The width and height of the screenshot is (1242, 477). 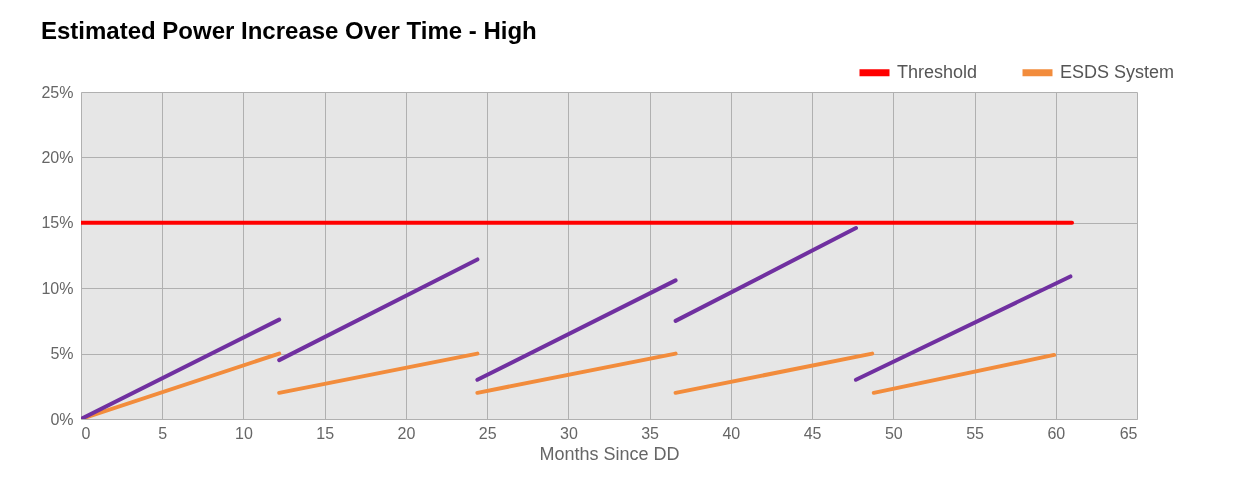 I want to click on y-tick-label: 20%, so click(x=57, y=157).